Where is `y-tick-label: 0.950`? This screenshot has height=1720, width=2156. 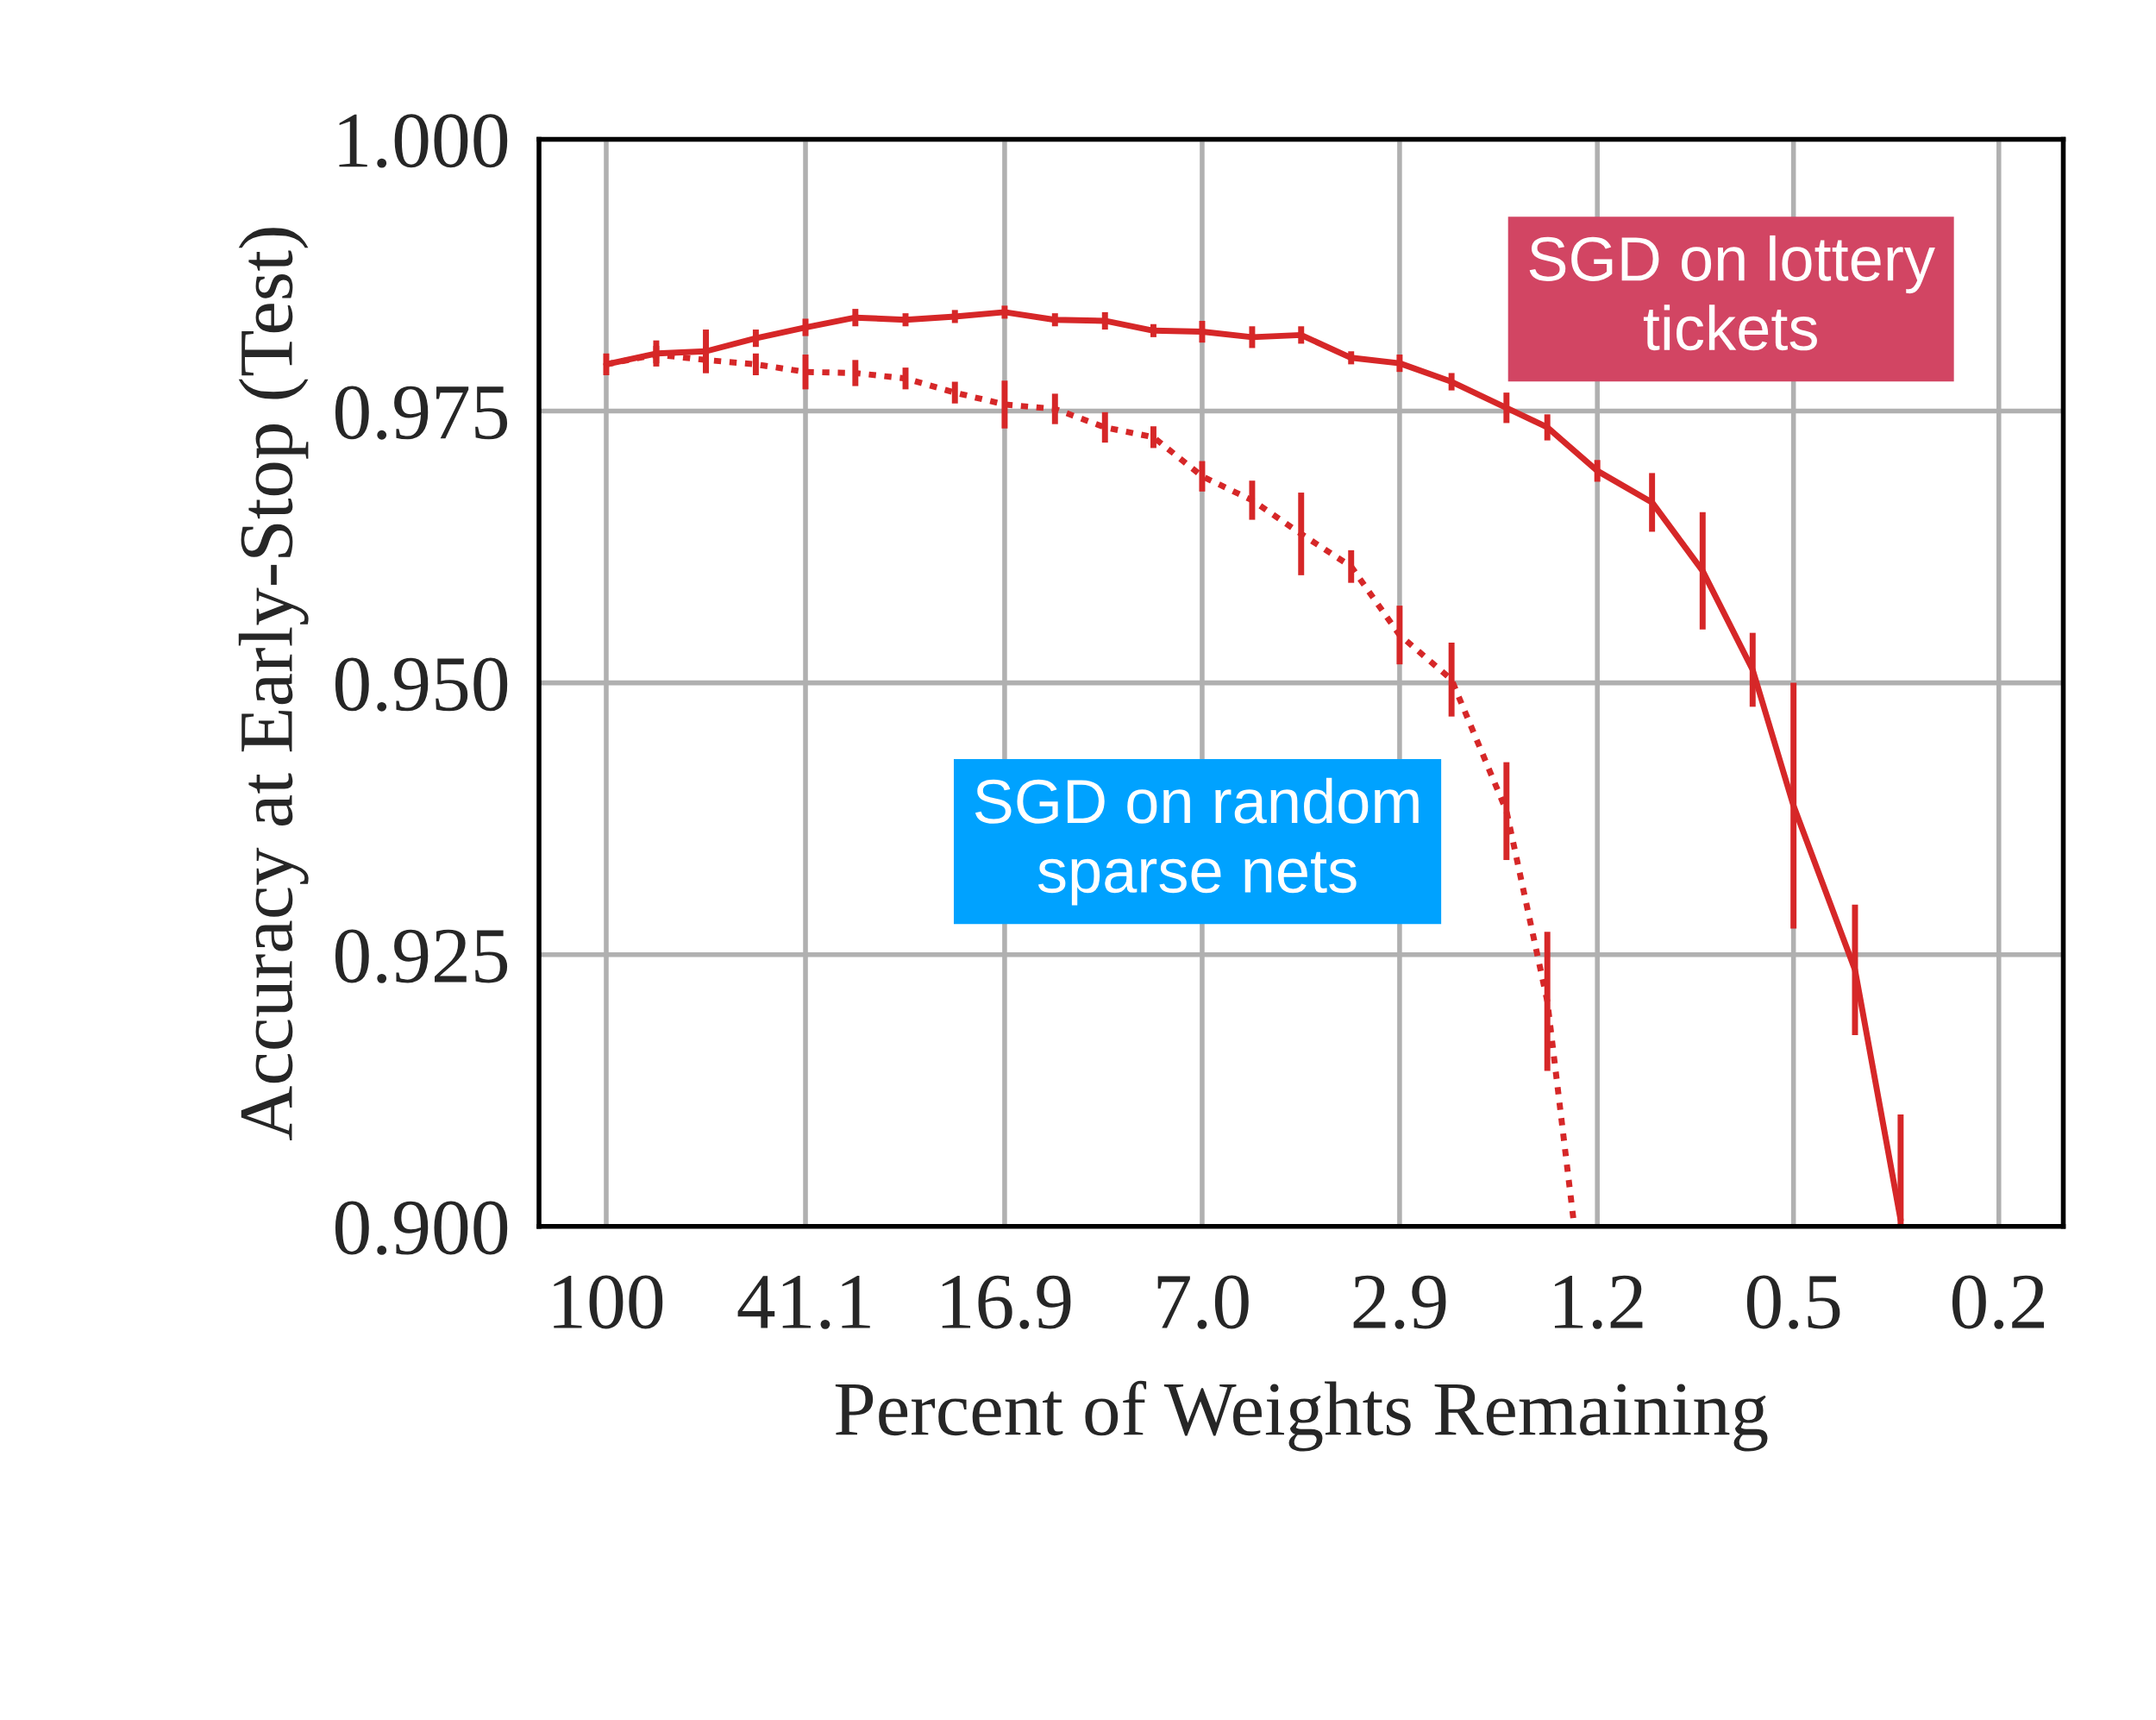 y-tick-label: 0.950 is located at coordinates (421, 684).